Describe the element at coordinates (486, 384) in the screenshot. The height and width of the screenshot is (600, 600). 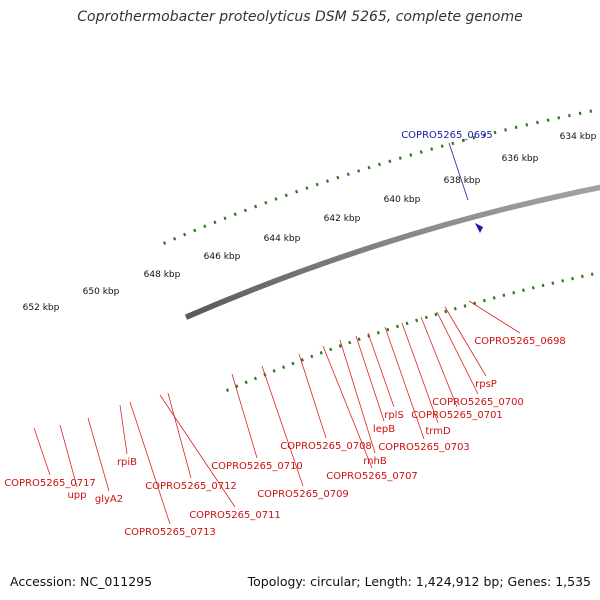
I see `gene-label: rpsP` at that location.